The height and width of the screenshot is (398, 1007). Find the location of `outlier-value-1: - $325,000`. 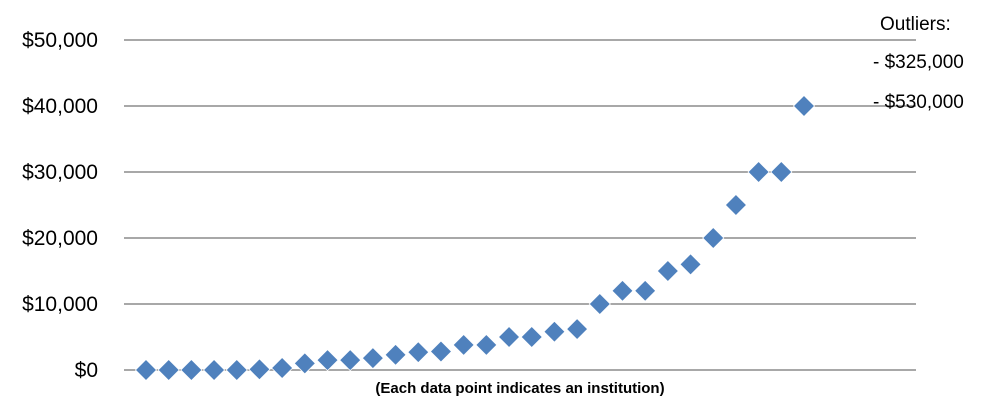

outlier-value-1: - $325,000 is located at coordinates (918, 62).